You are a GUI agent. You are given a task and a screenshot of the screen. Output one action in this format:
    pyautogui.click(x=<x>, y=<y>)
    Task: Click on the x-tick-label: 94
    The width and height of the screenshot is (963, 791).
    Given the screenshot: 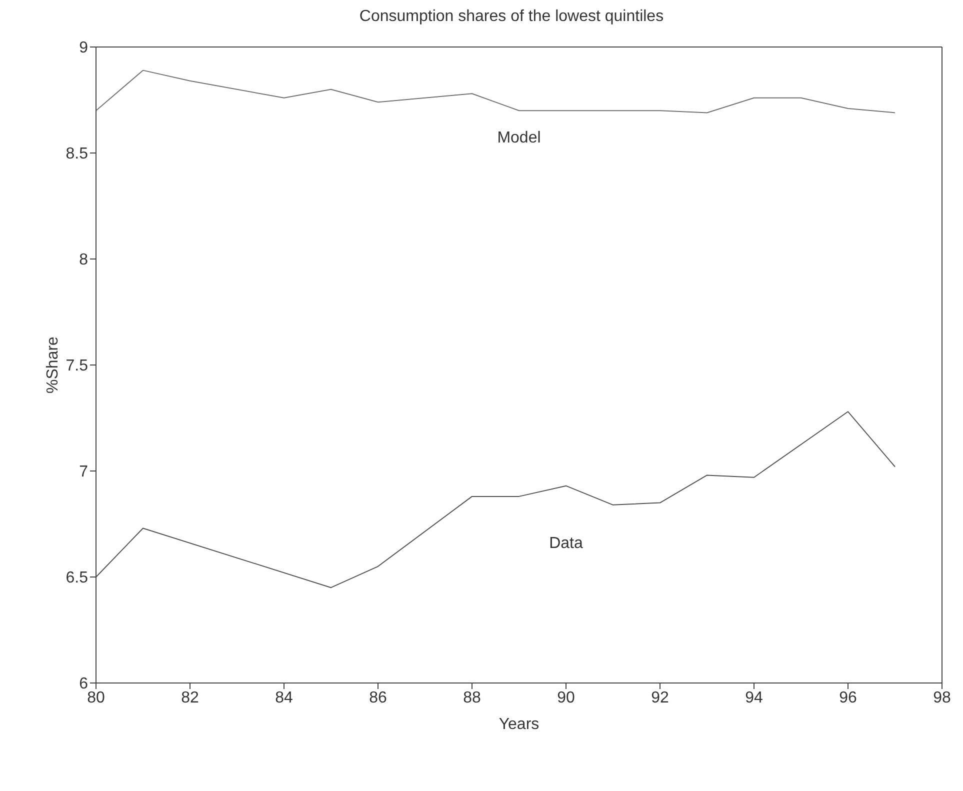 What is the action you would take?
    pyautogui.click(x=754, y=697)
    